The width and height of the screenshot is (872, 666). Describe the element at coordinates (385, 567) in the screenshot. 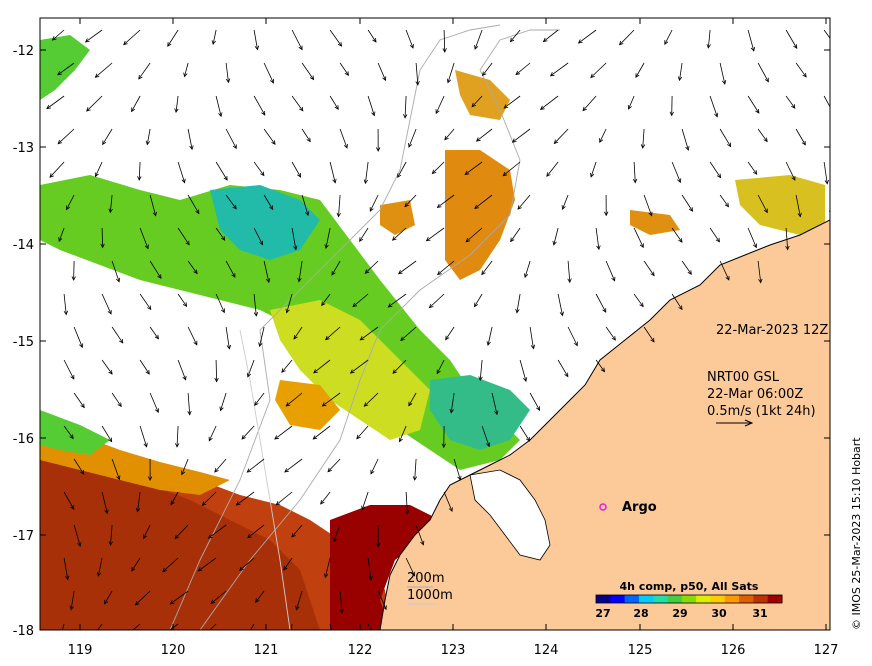

I see `sst-region-darkred-coast` at that location.